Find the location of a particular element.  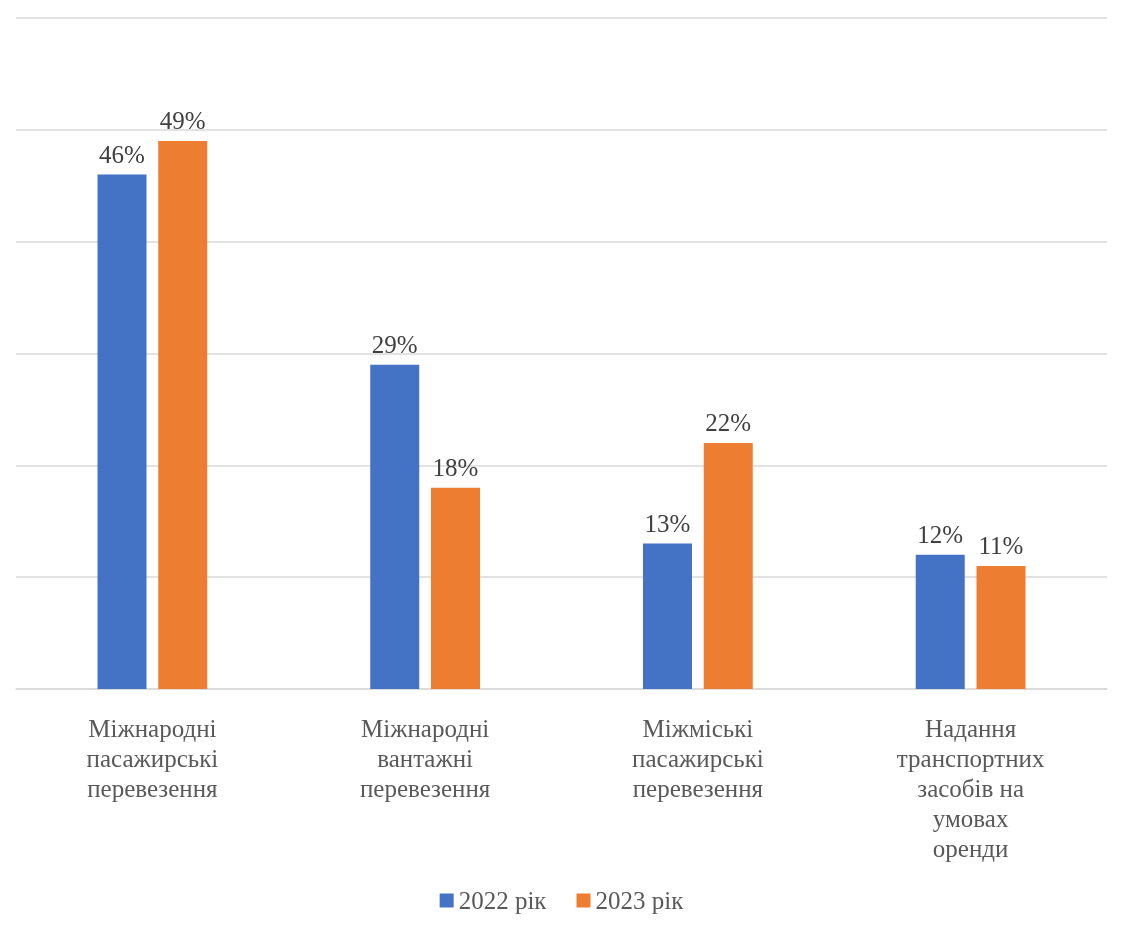

data-label: 11% is located at coordinates (1001, 545).